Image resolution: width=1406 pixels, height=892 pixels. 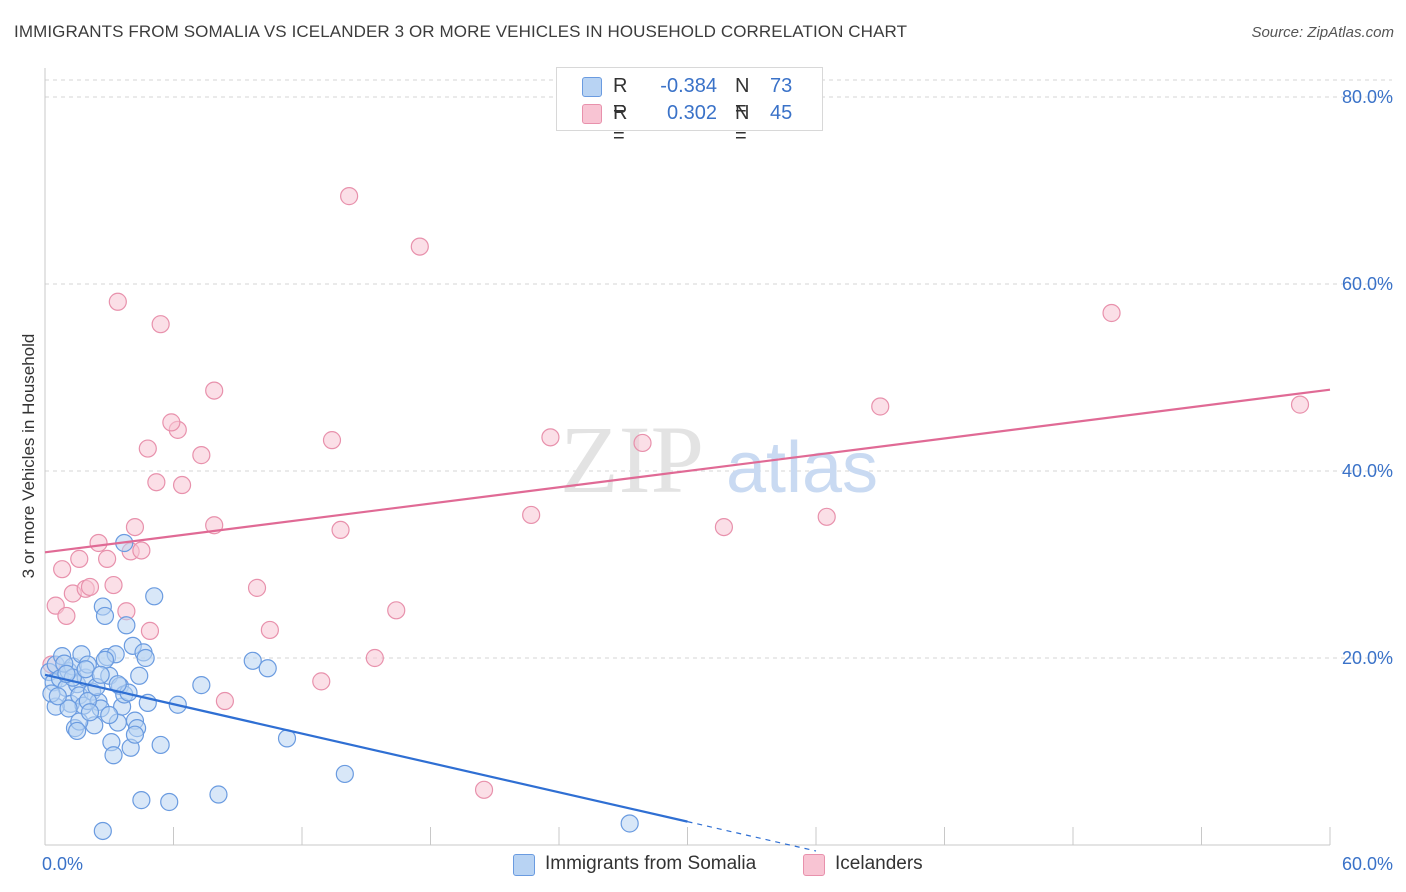 I want to click on somalia-points, so click(x=339, y=687).